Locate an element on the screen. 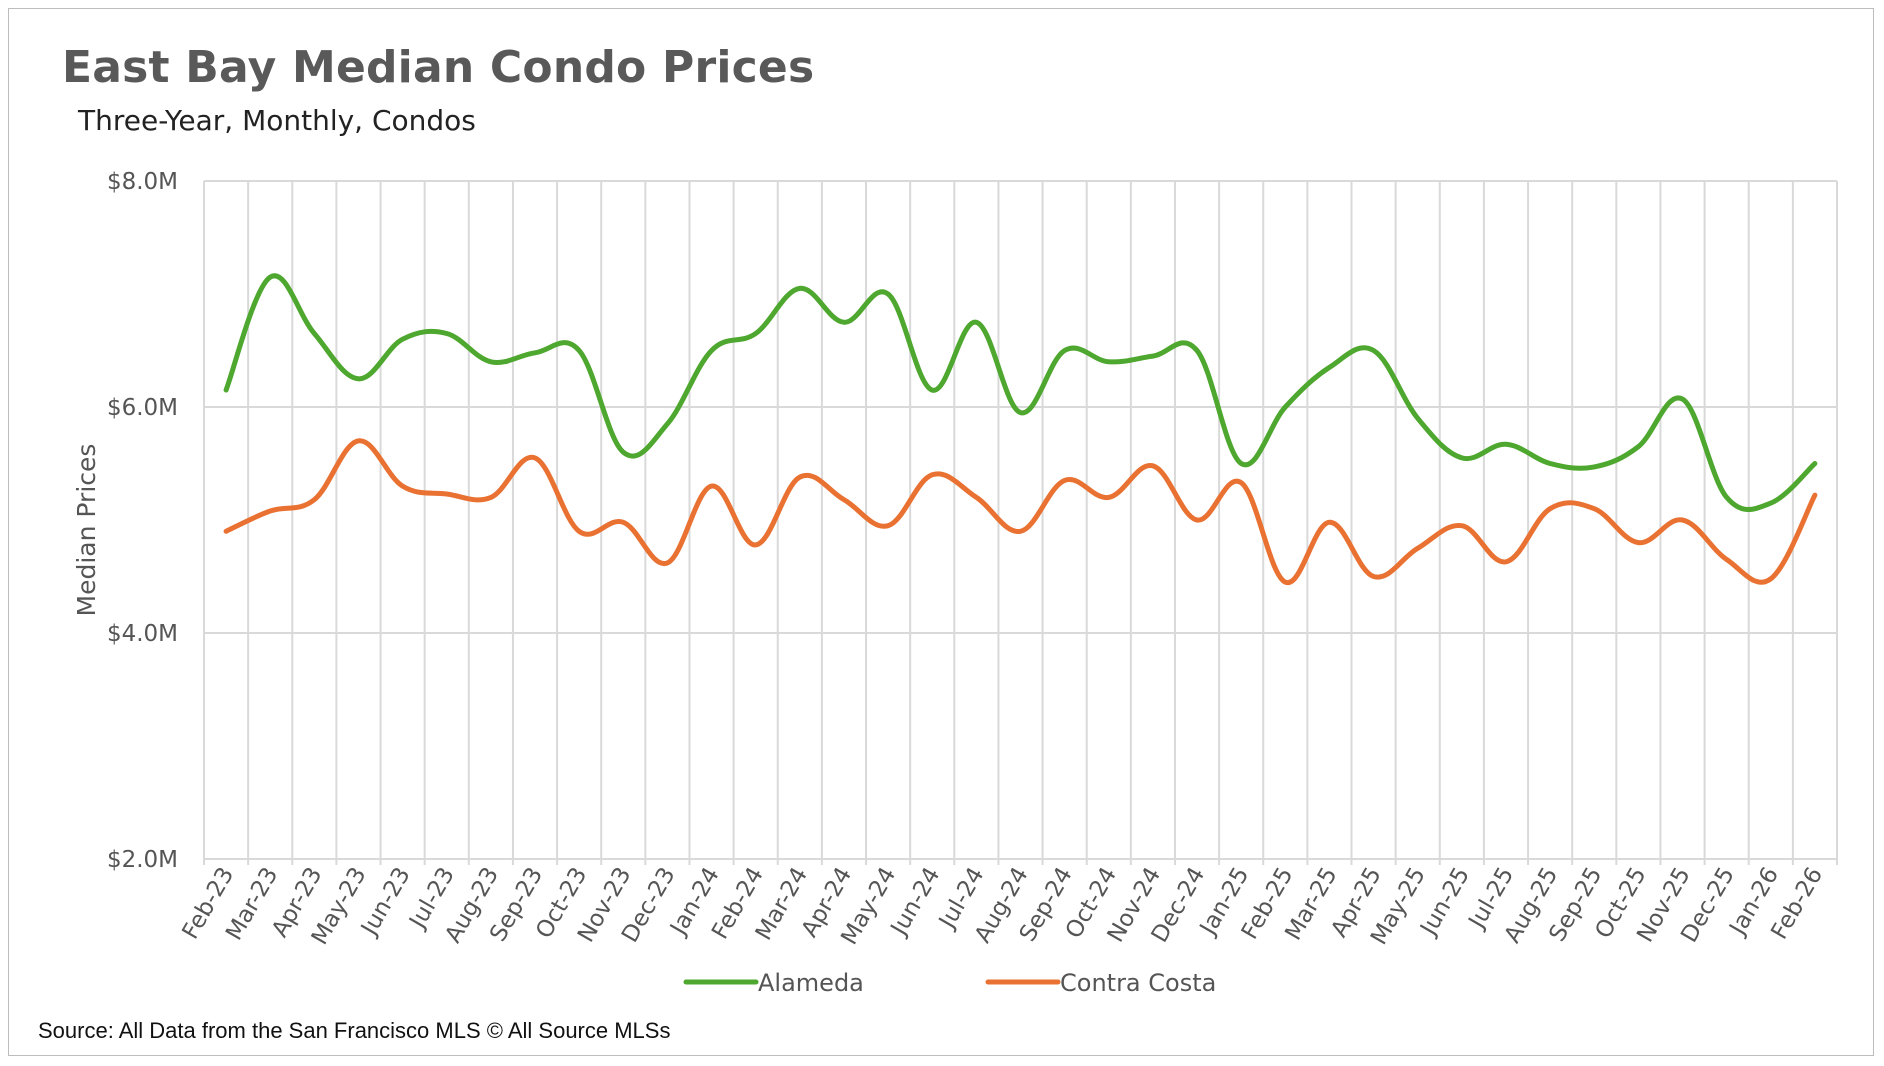 The image size is (1884, 1066). series-line-contra-costa is located at coordinates (1020, 511).